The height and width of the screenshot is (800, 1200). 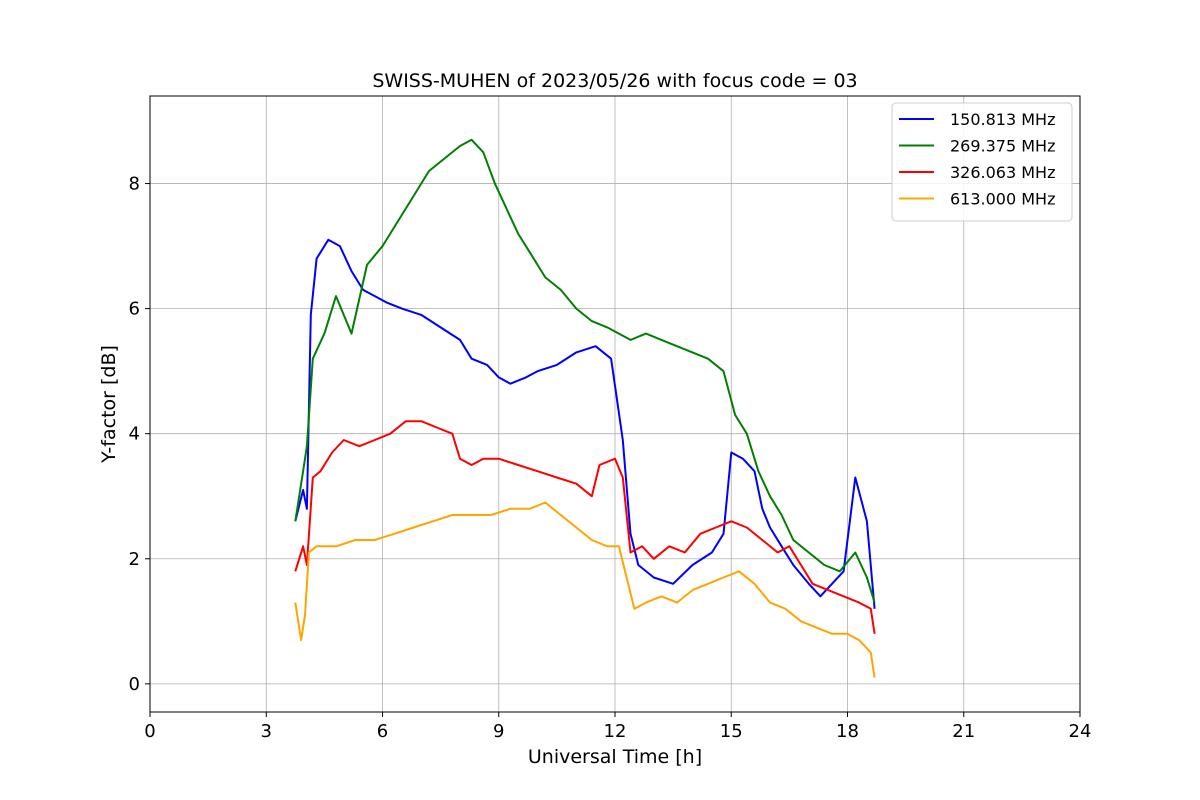 What do you see at coordinates (134, 684) in the screenshot?
I see `y-tick-label: 0` at bounding box center [134, 684].